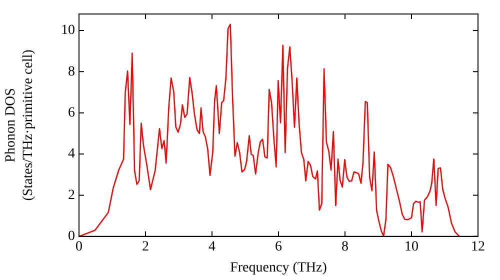 This screenshot has height=280, width=500. What do you see at coordinates (71, 72) in the screenshot?
I see `y-tick-label: 8` at bounding box center [71, 72].